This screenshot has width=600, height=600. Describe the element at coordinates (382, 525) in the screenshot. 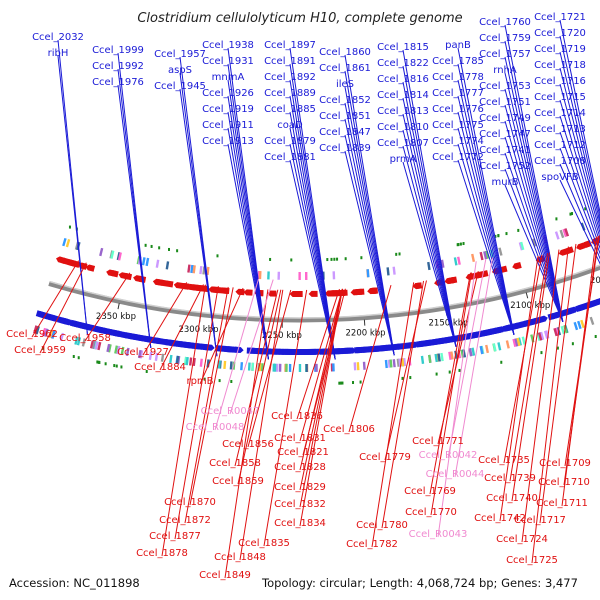

I see `gene-label: Ccel_1780` at that location.